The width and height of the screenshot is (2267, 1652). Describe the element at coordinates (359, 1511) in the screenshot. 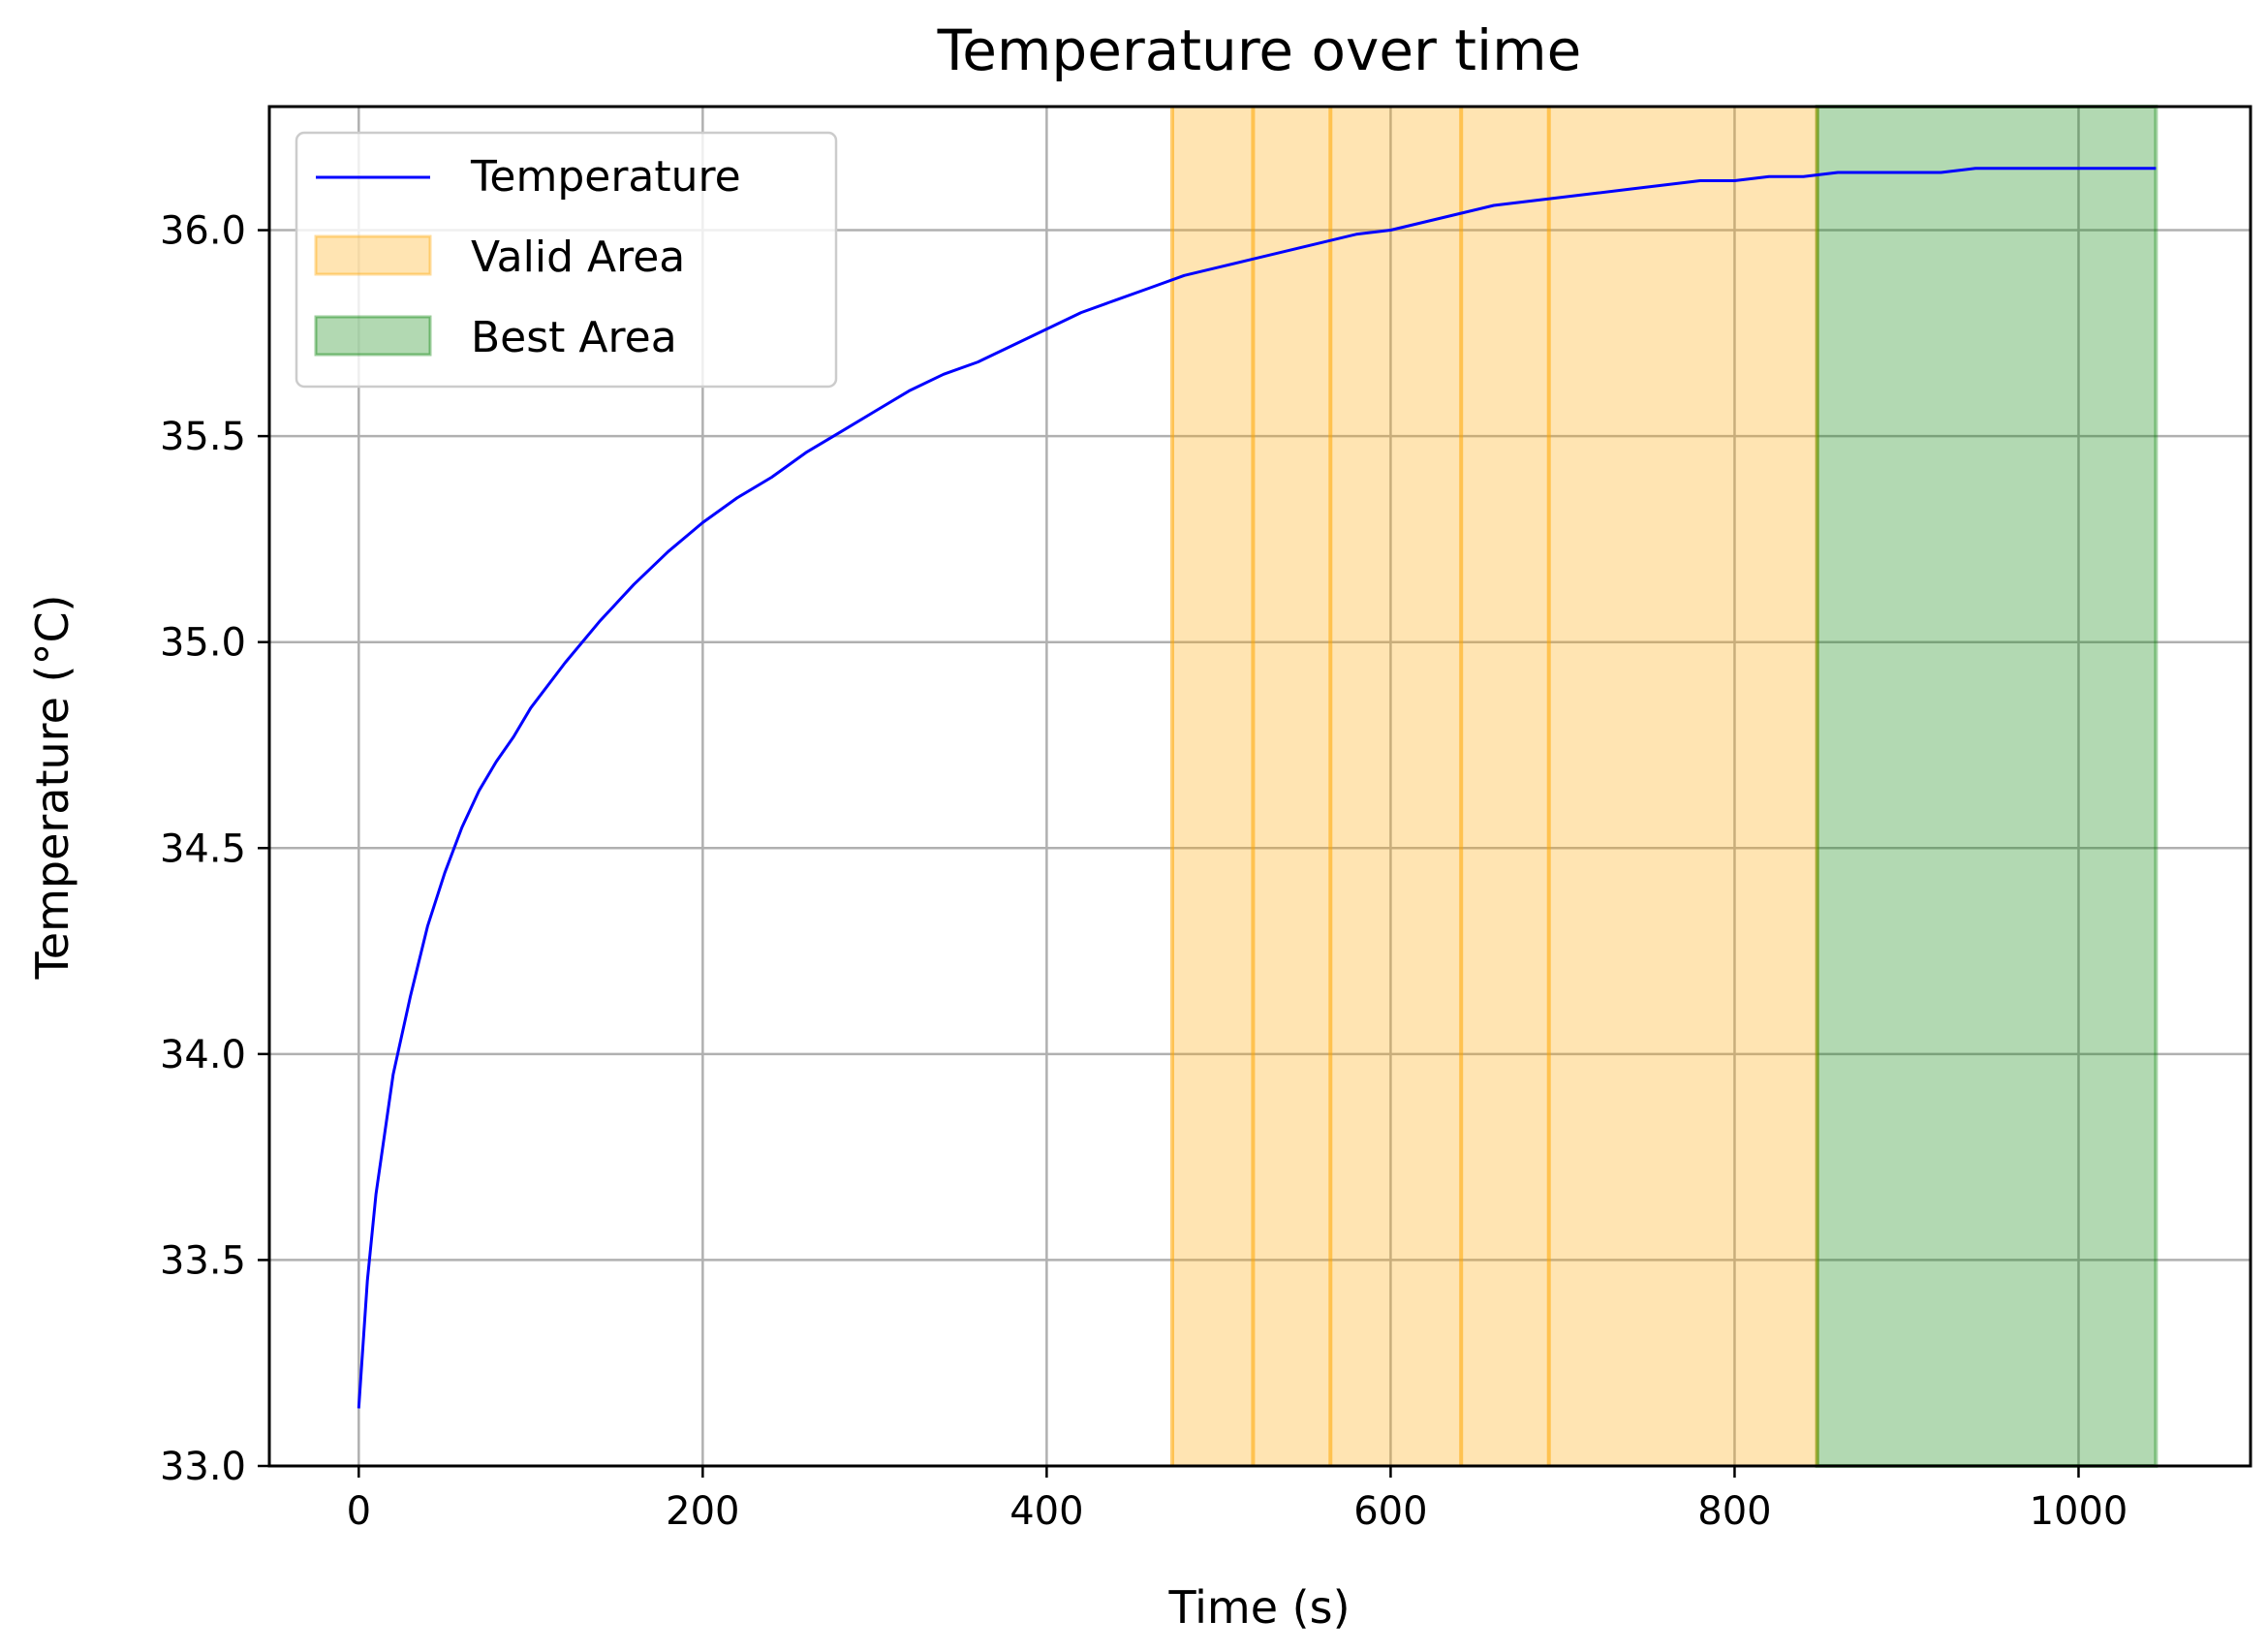

I see `x-tick-label: 0` at that location.